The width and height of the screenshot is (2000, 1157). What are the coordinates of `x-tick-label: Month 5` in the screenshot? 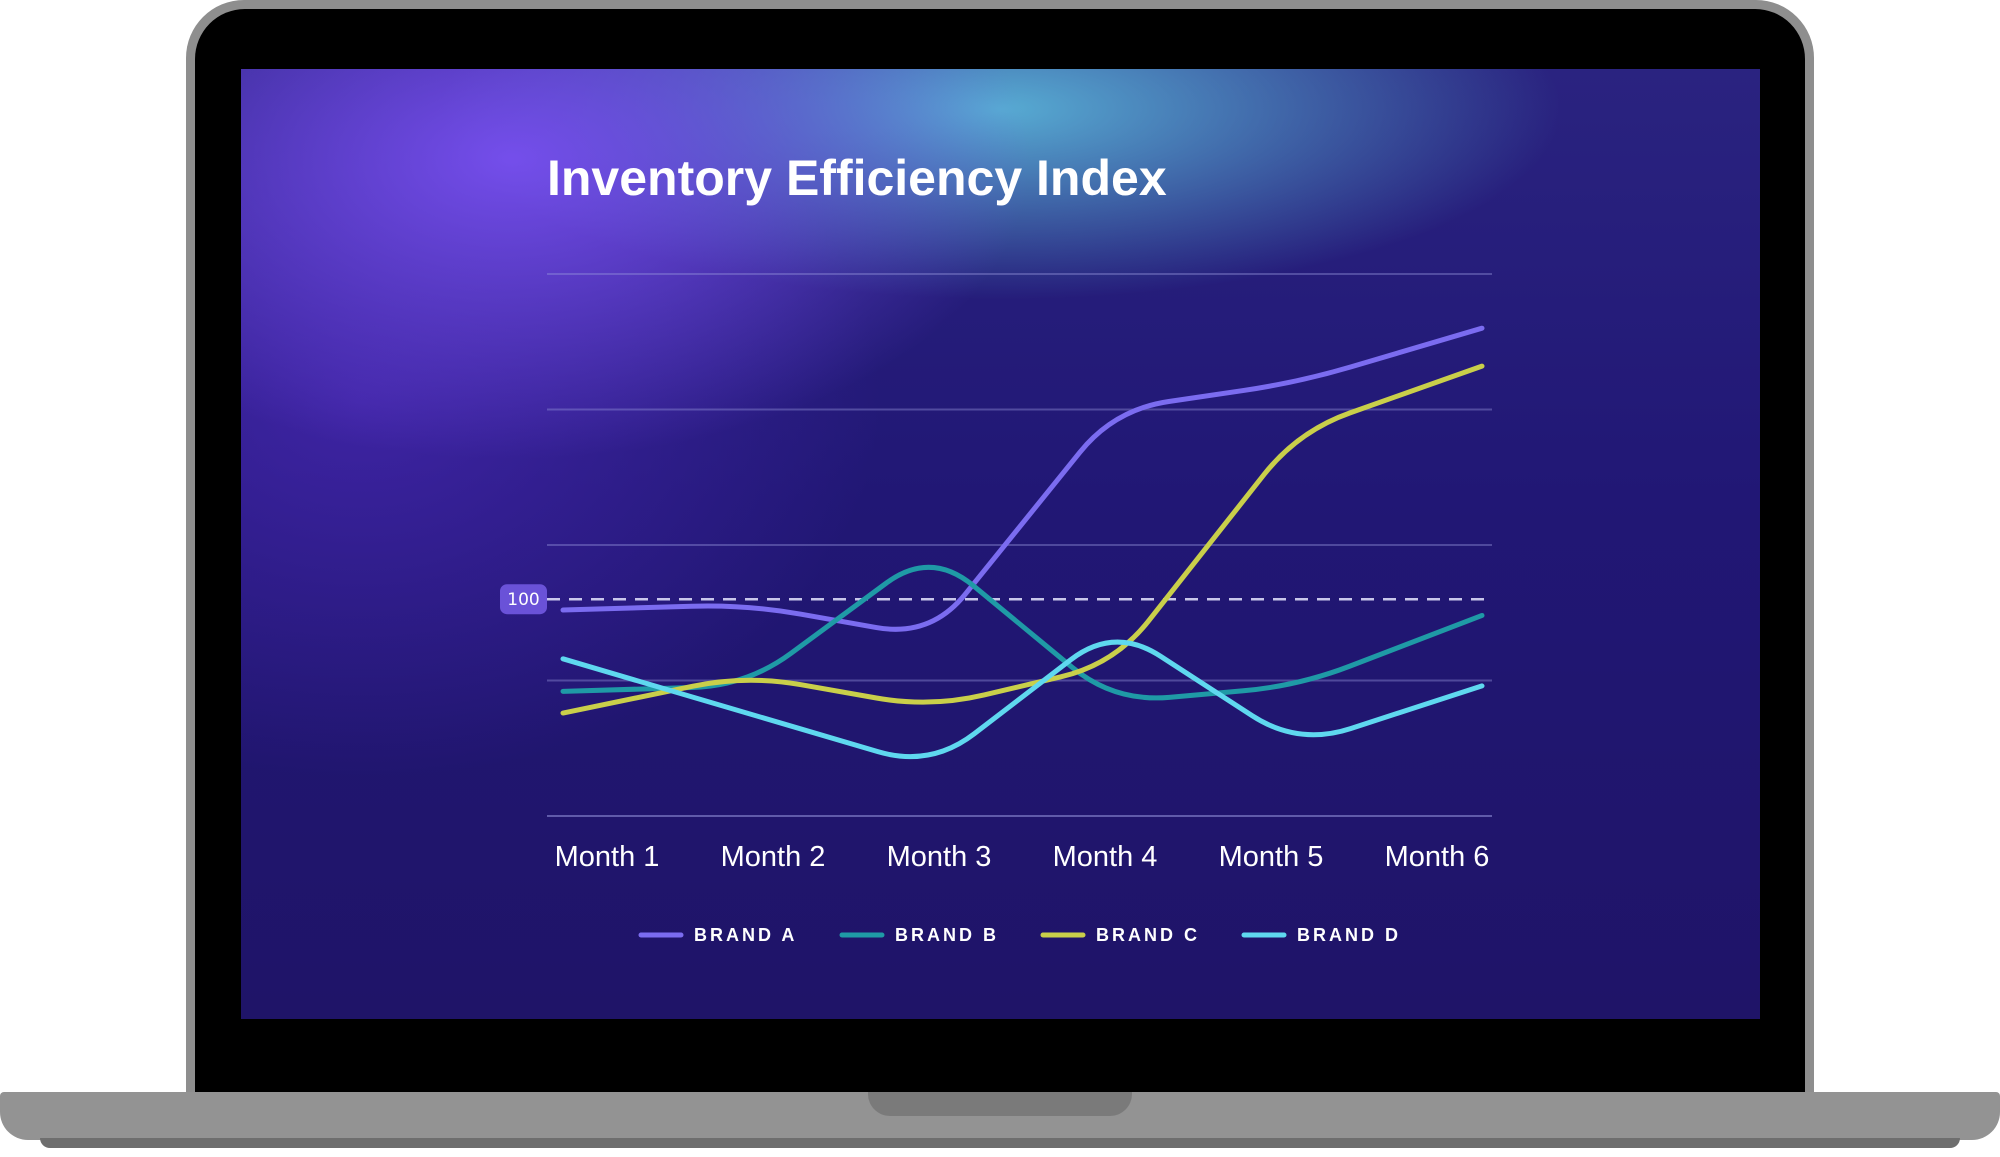 It's located at (1271, 857).